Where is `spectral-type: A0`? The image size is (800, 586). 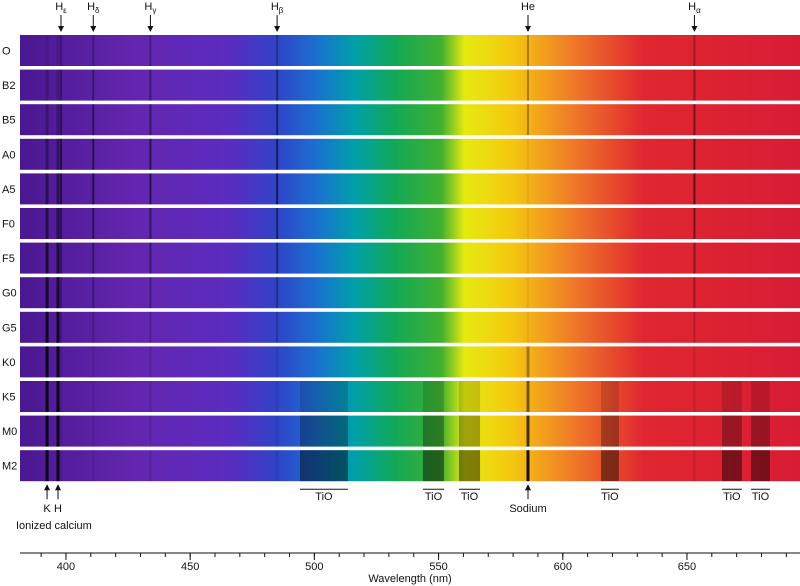 spectral-type: A0 is located at coordinates (8, 155).